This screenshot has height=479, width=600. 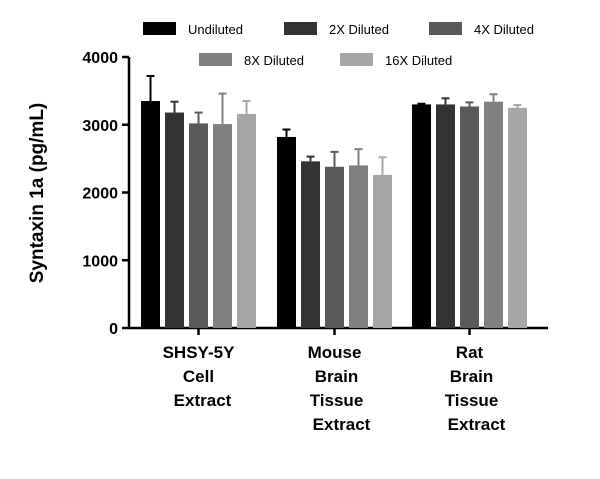 I want to click on y-axis: 0 1000 2000 3000 4000, so click(x=106, y=194).